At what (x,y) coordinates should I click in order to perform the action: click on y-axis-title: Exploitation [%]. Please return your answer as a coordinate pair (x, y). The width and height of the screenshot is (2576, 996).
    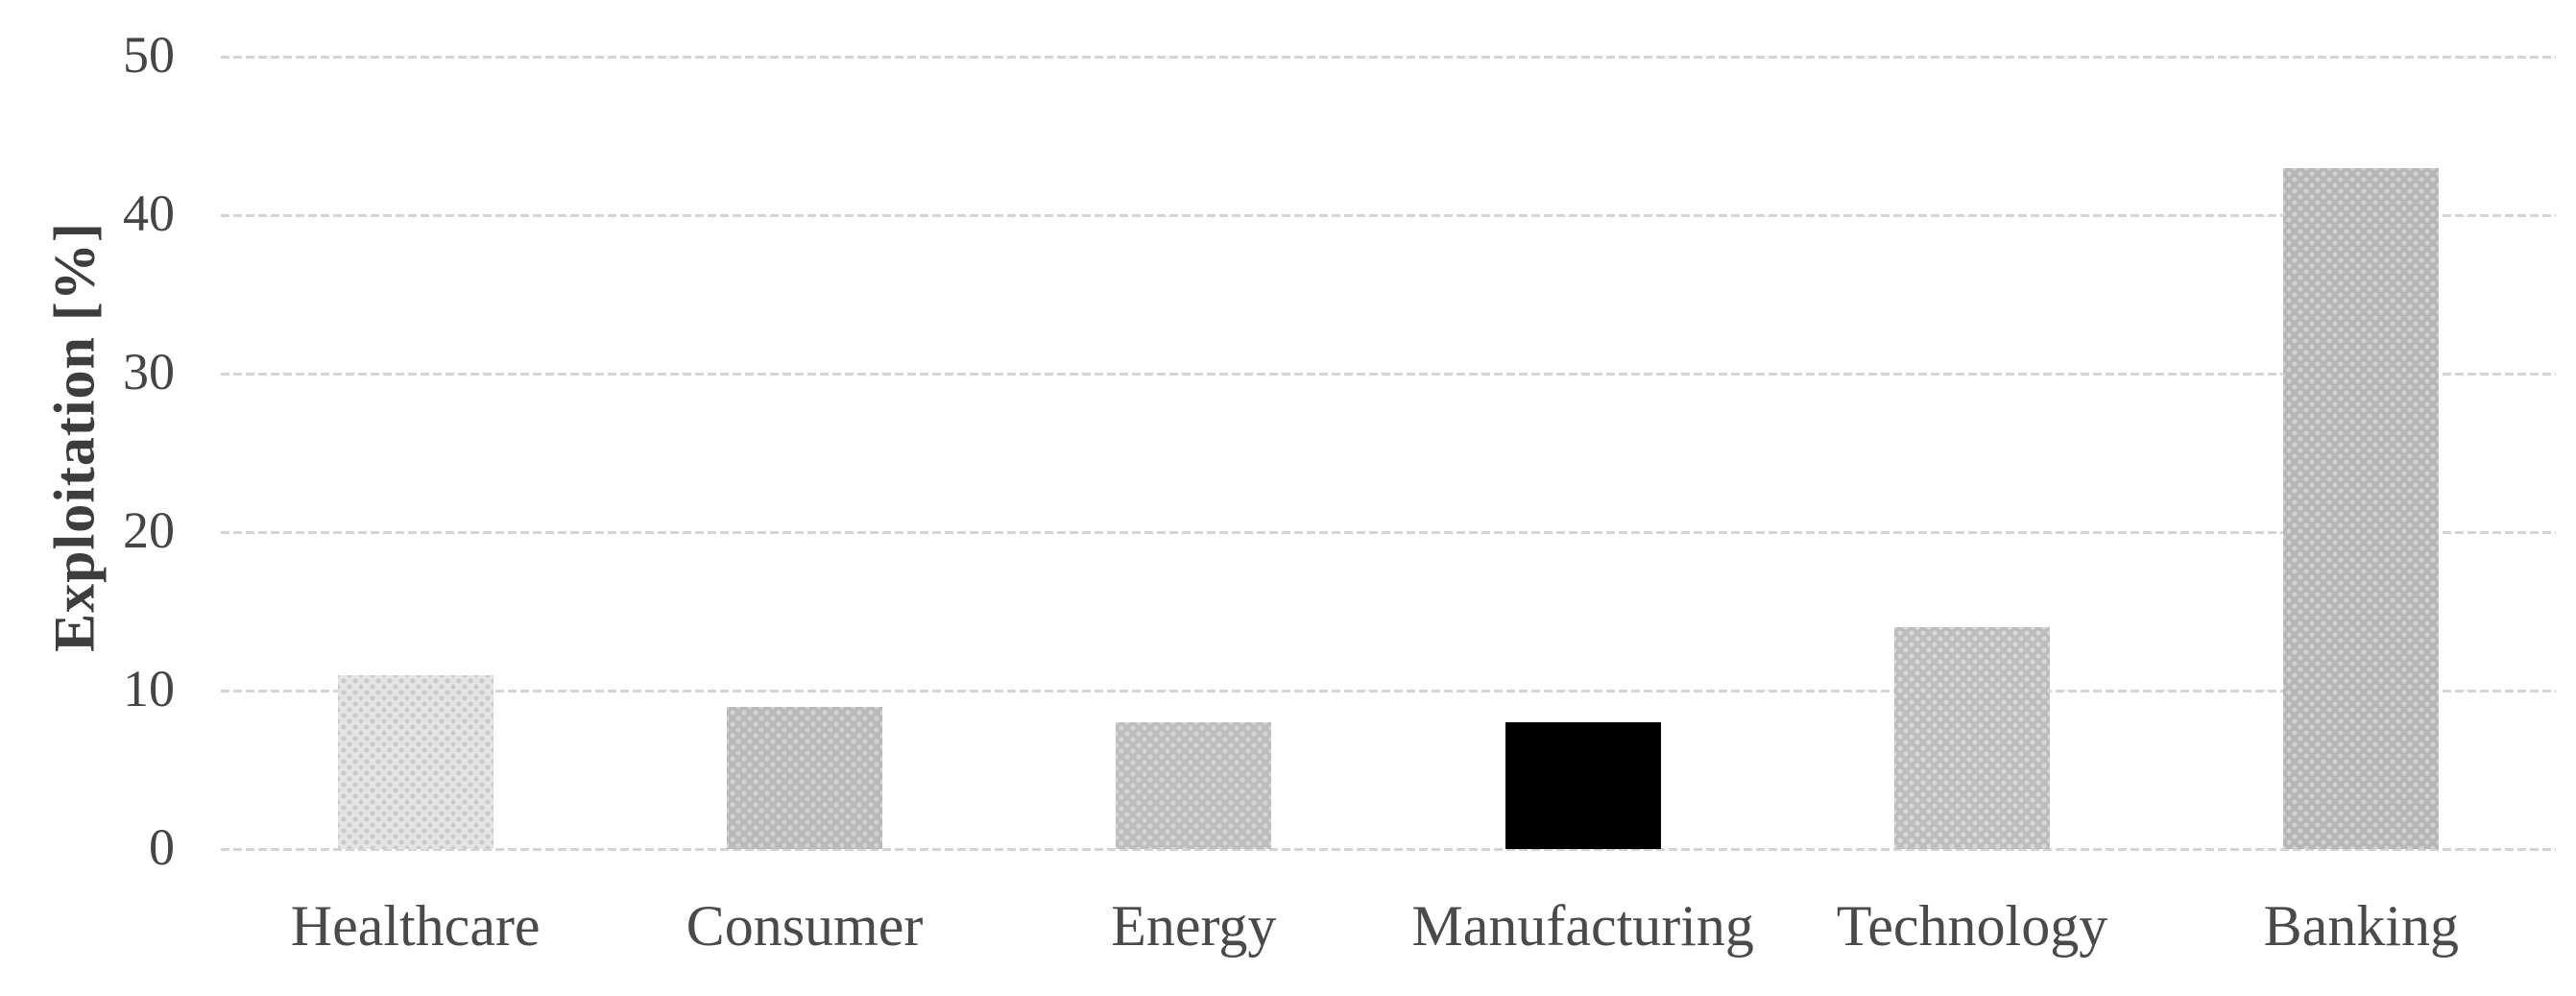
    Looking at the image, I should click on (74, 437).